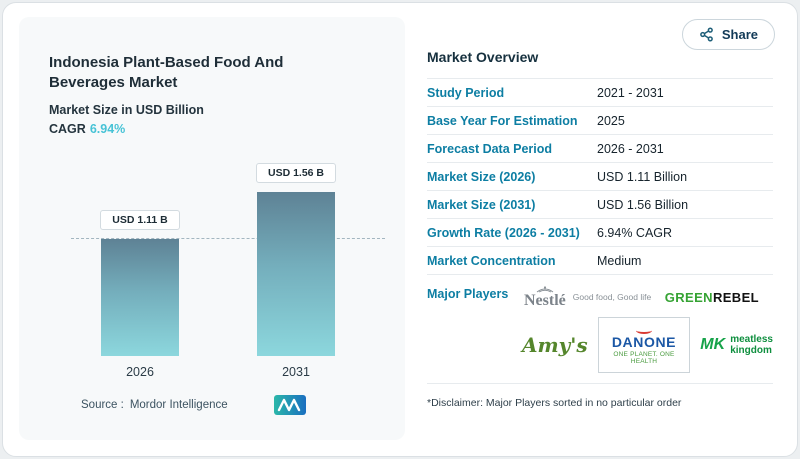 This screenshot has height=459, width=800. What do you see at coordinates (751, 350) in the screenshot?
I see `meatless-kingdom-line2: kingdom` at bounding box center [751, 350].